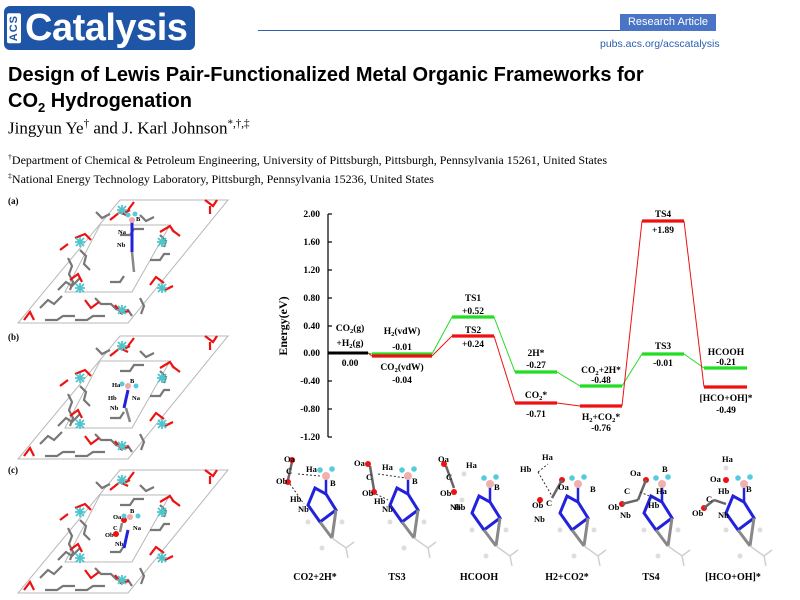  I want to click on svg-text: +H2(g), so click(349, 344).